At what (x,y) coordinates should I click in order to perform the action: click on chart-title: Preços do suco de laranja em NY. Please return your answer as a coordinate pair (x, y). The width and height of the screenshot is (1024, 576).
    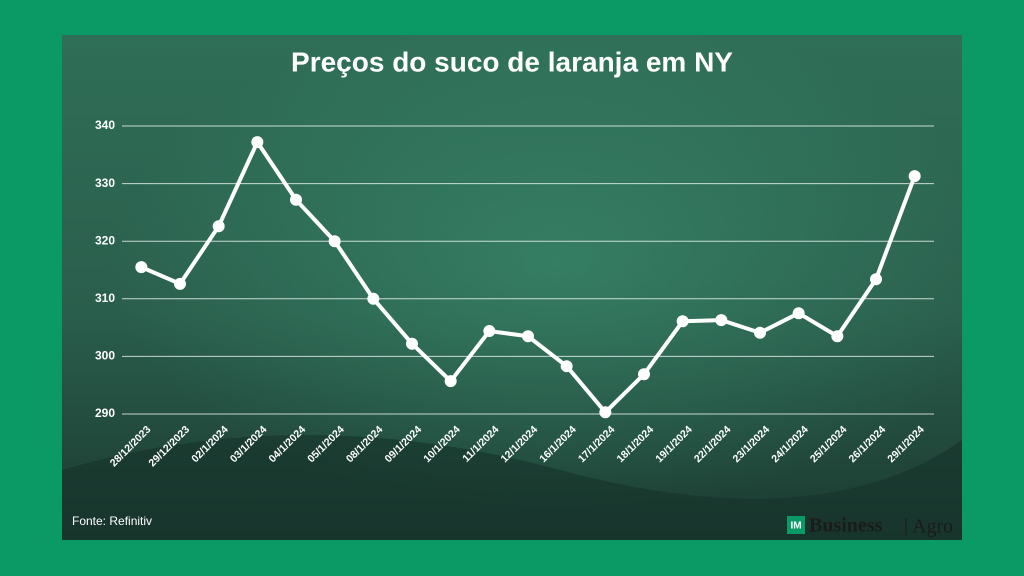
    Looking at the image, I should click on (512, 61).